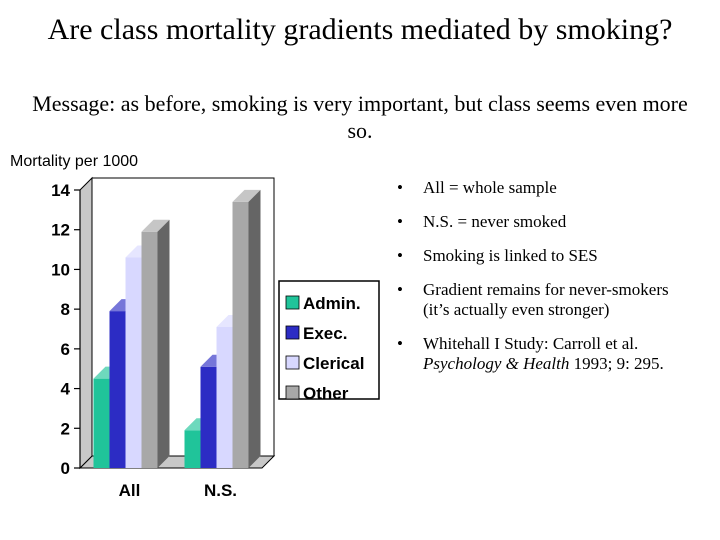 The image size is (720, 540). I want to click on bar-clerical-ns, so click(224, 397).